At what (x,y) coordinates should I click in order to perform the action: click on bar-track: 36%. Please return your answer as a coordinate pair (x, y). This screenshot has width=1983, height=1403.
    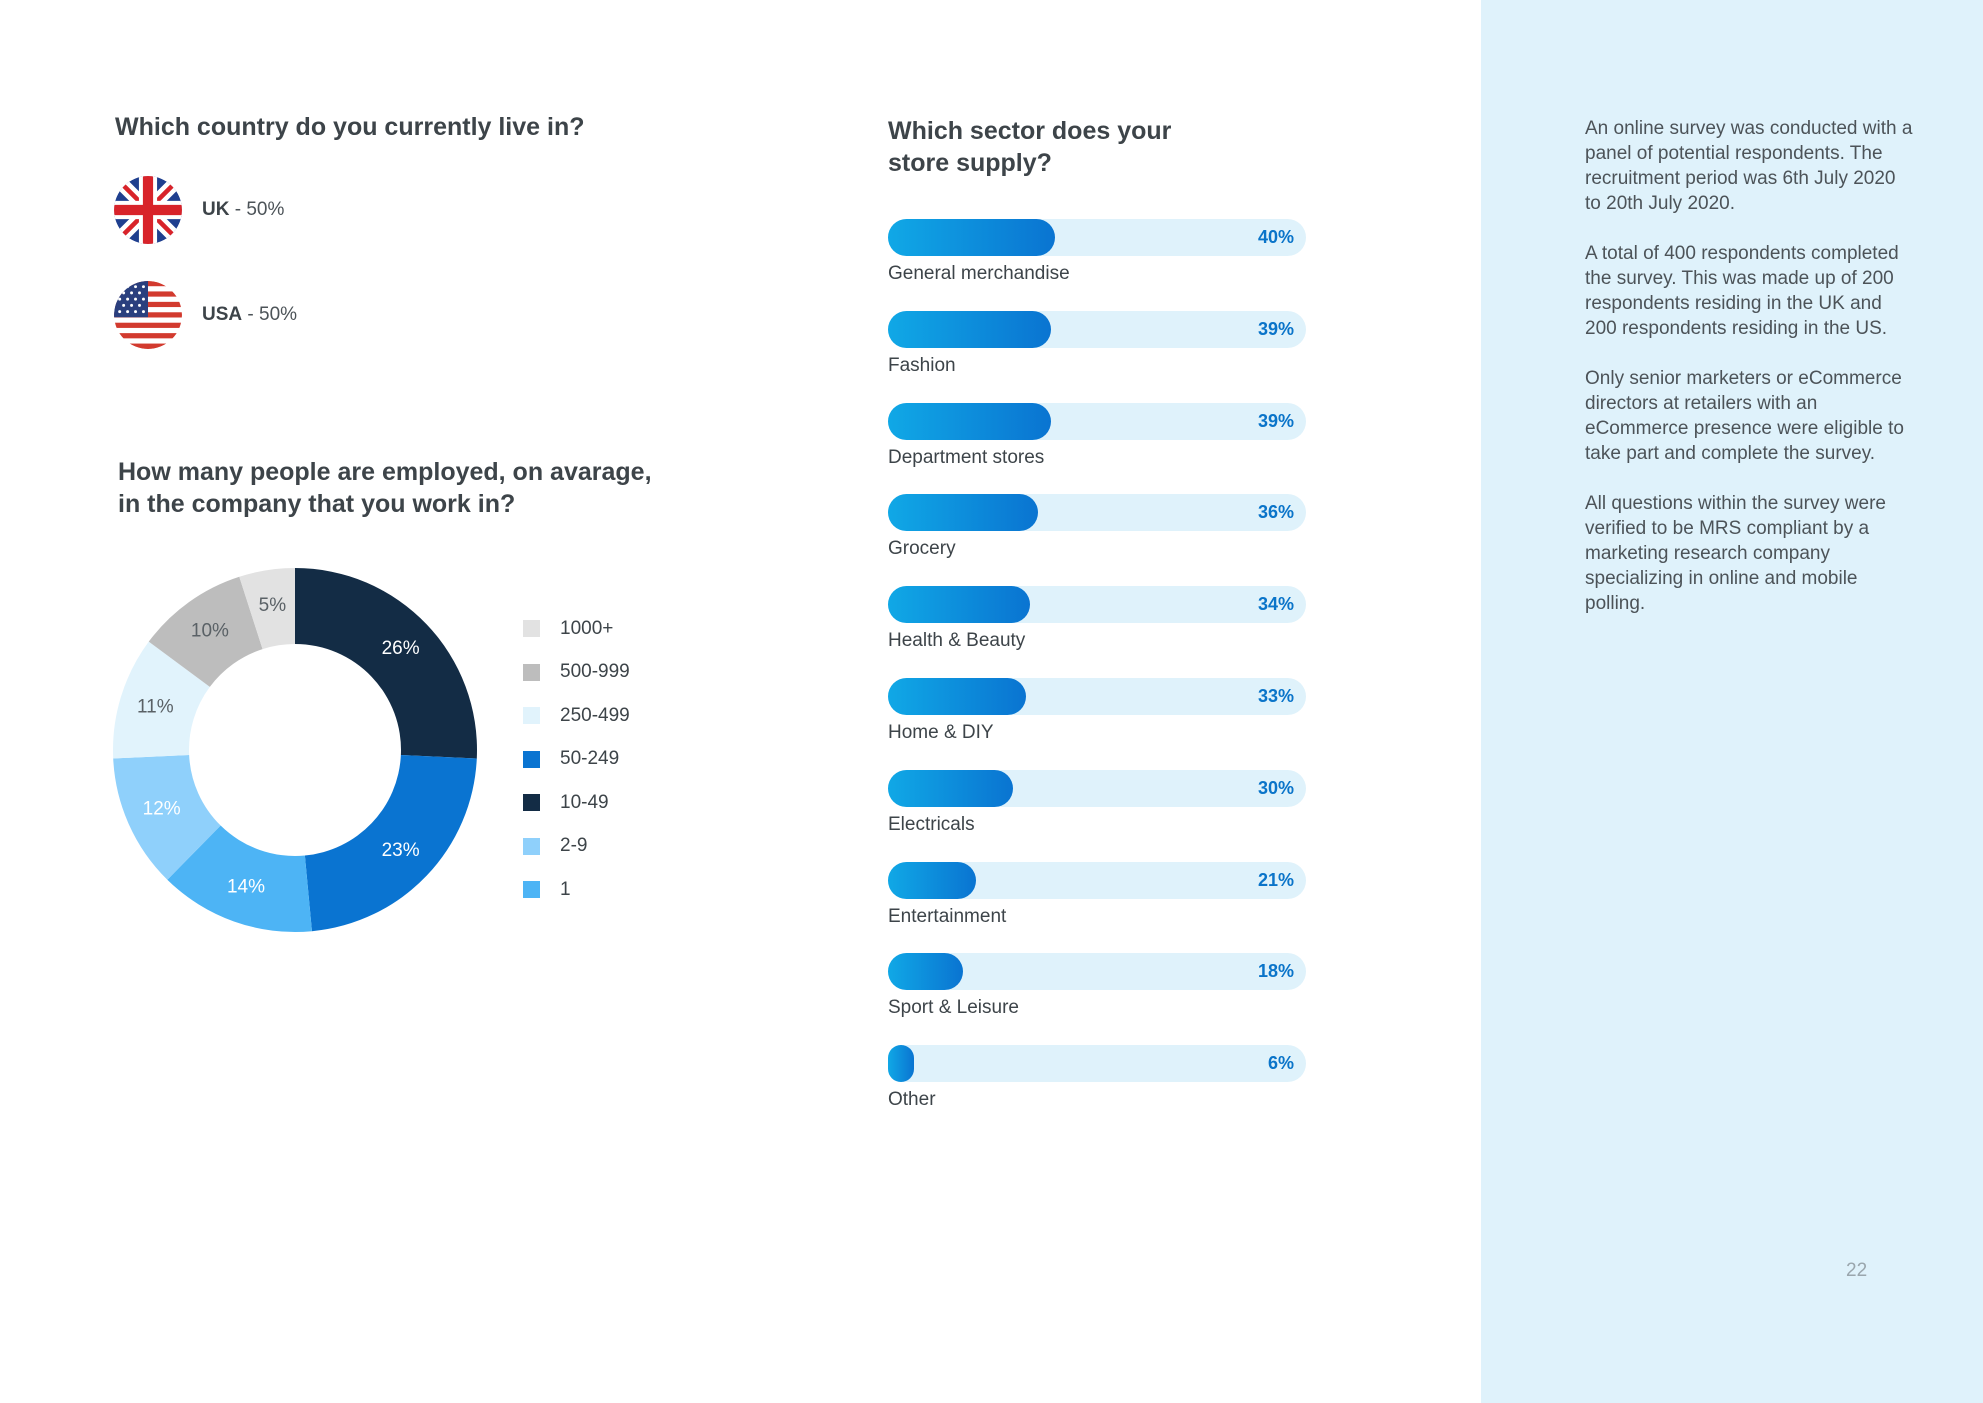
    Looking at the image, I should click on (1097, 513).